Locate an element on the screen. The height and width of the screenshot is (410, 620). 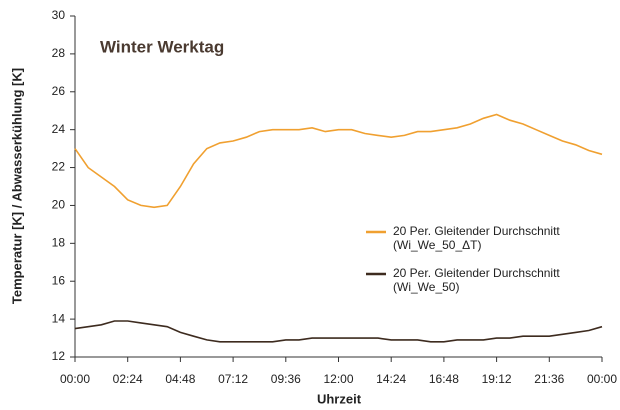
legend-line: (Wi_We_50) is located at coordinates (426, 287).